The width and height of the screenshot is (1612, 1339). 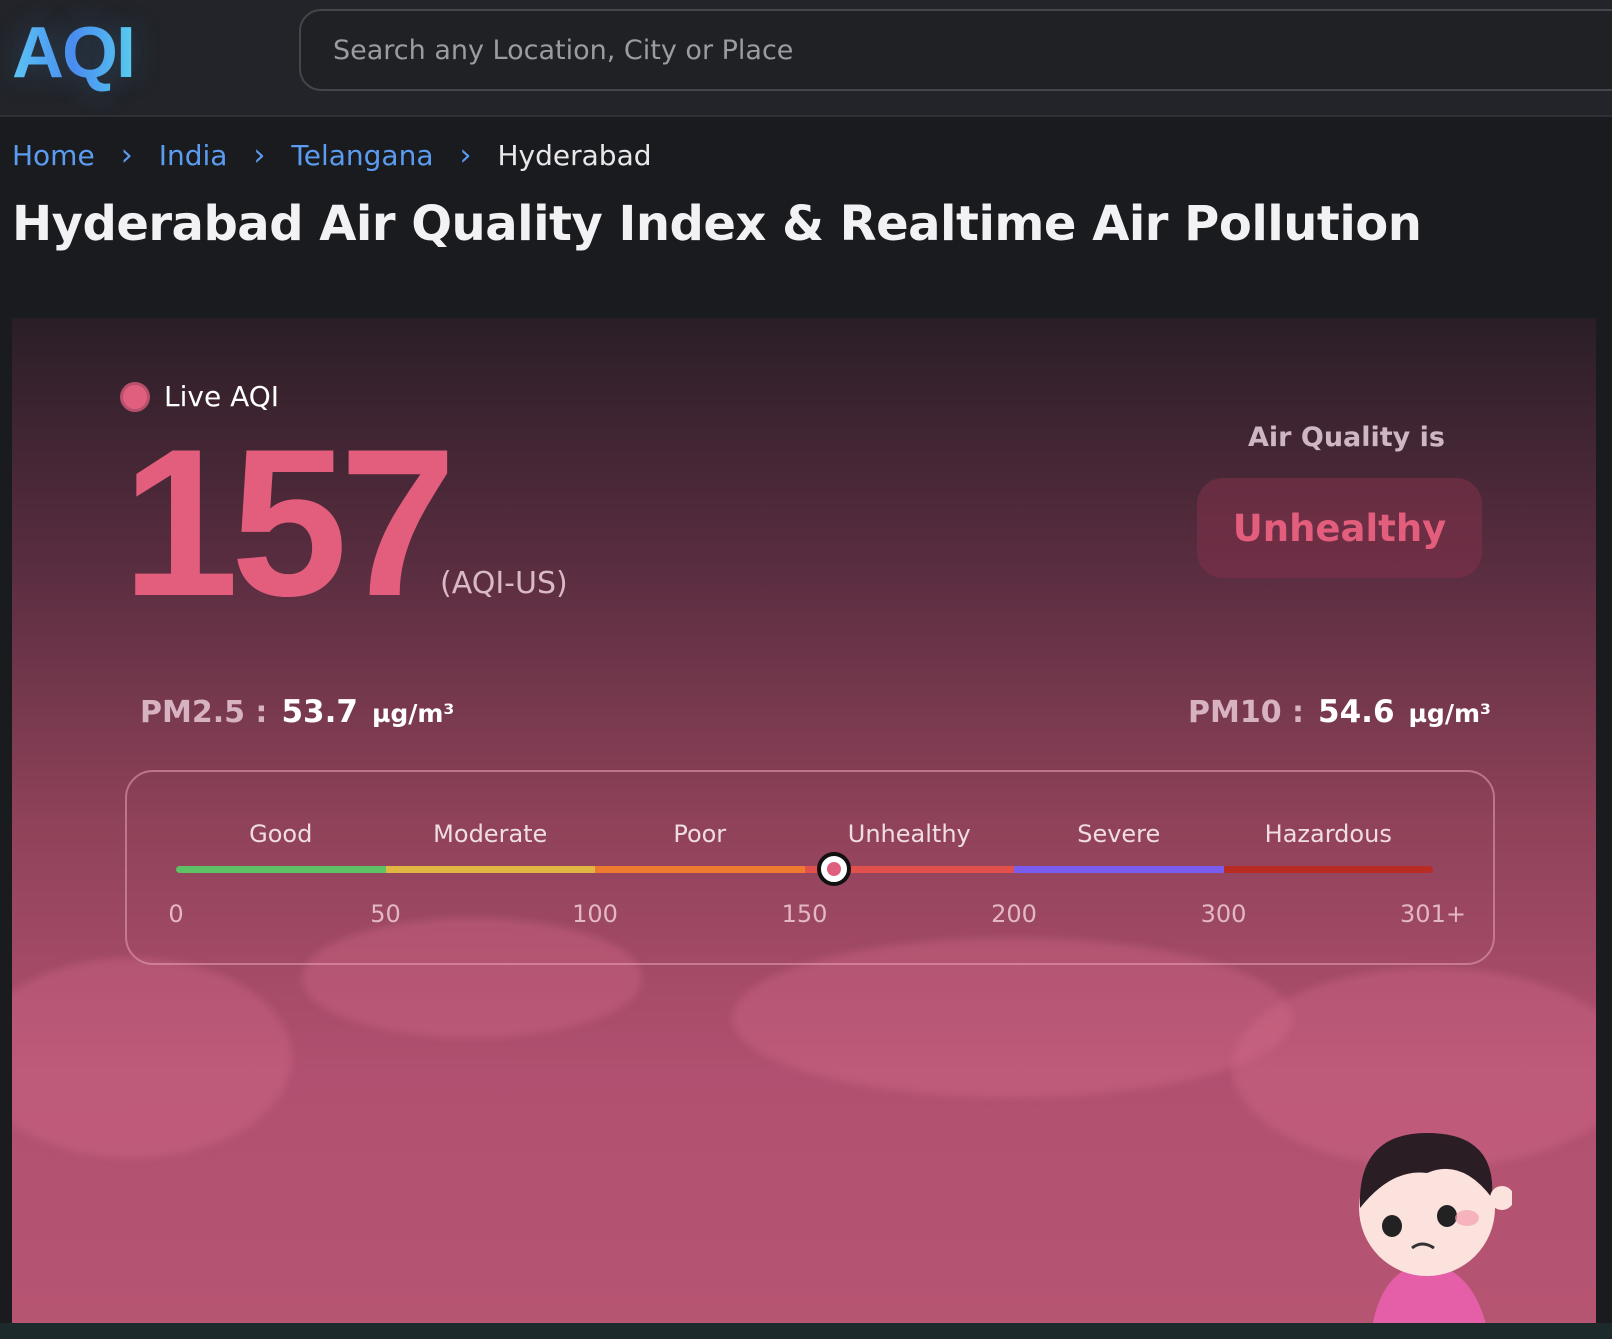 I want to click on search-input: Search any Location, City or Place, so click(x=955, y=50).